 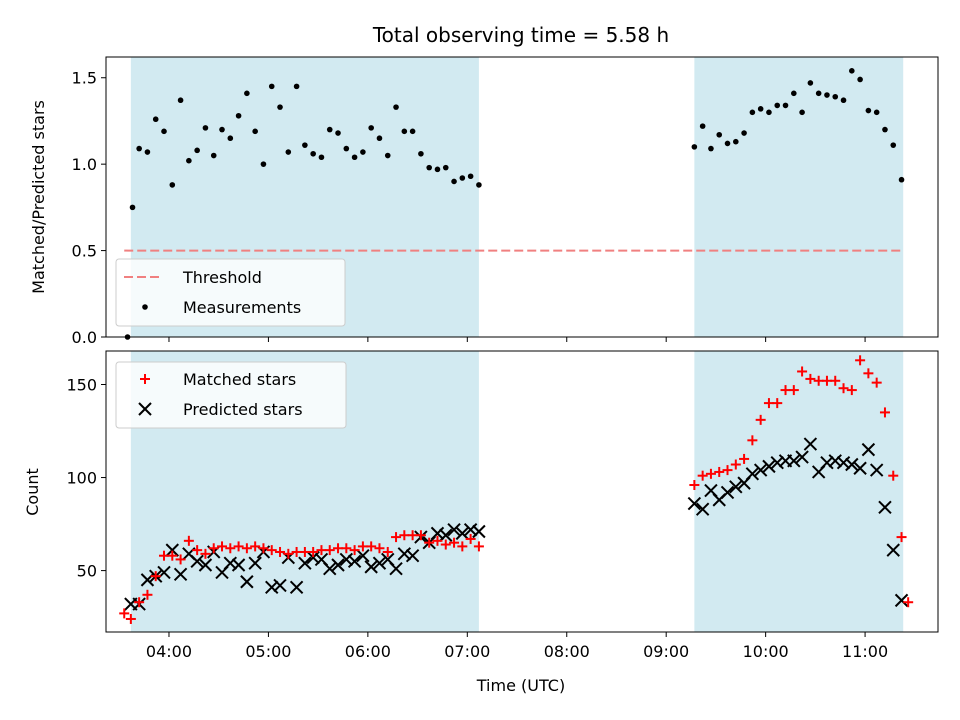 I want to click on bottom-y-ticks: 50 100 150, so click(x=86, y=478).